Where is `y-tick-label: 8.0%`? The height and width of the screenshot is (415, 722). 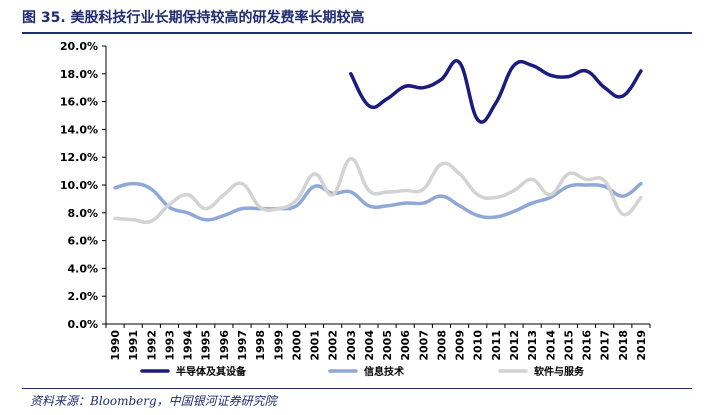 y-tick-label: 8.0% is located at coordinates (82, 213).